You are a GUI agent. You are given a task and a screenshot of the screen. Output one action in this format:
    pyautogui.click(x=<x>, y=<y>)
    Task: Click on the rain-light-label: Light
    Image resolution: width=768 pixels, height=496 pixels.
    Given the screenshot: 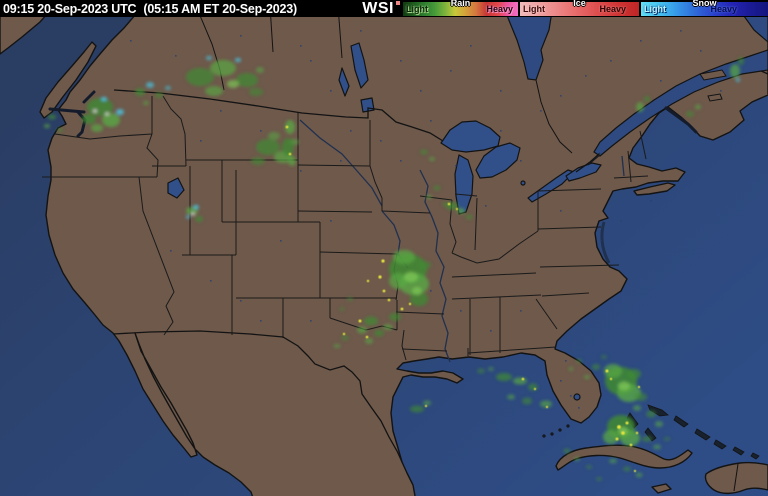 What is the action you would take?
    pyautogui.click(x=417, y=9)
    